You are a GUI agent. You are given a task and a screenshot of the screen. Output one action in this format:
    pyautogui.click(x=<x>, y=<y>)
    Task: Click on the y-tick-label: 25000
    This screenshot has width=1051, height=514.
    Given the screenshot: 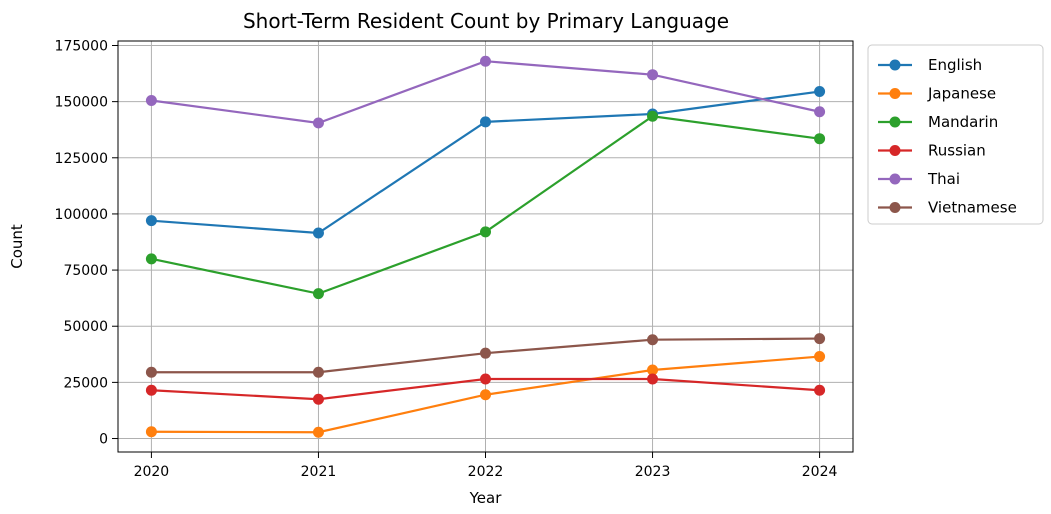 What is the action you would take?
    pyautogui.click(x=85, y=383)
    